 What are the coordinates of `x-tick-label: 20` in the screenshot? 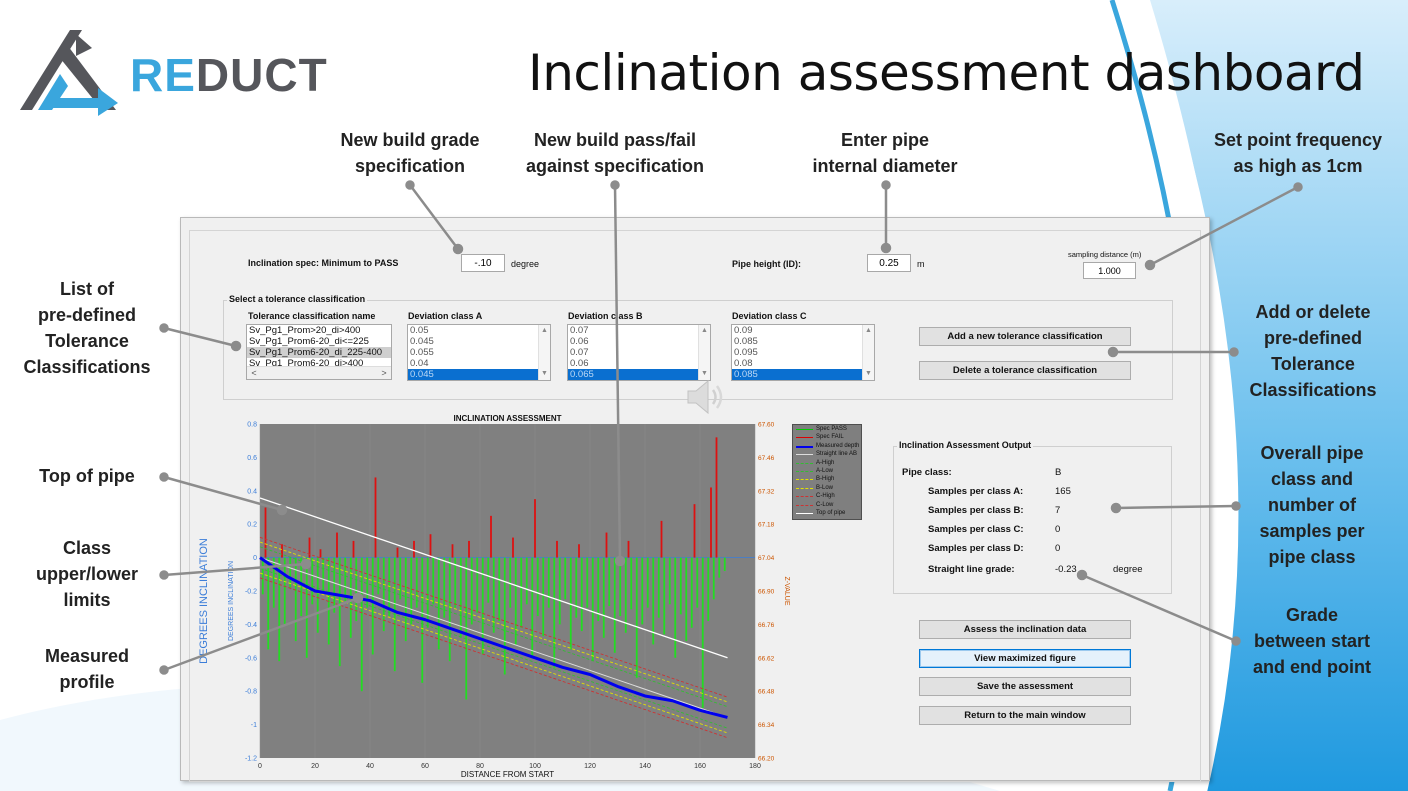 It's located at (315, 766).